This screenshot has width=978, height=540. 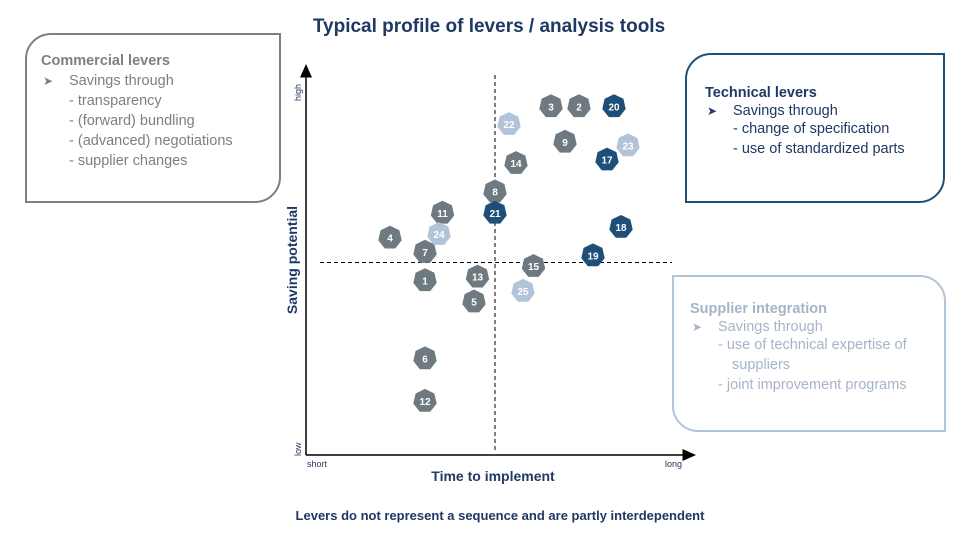 What do you see at coordinates (825, 355) in the screenshot?
I see `list-item: use of technical expertise of suppliers` at bounding box center [825, 355].